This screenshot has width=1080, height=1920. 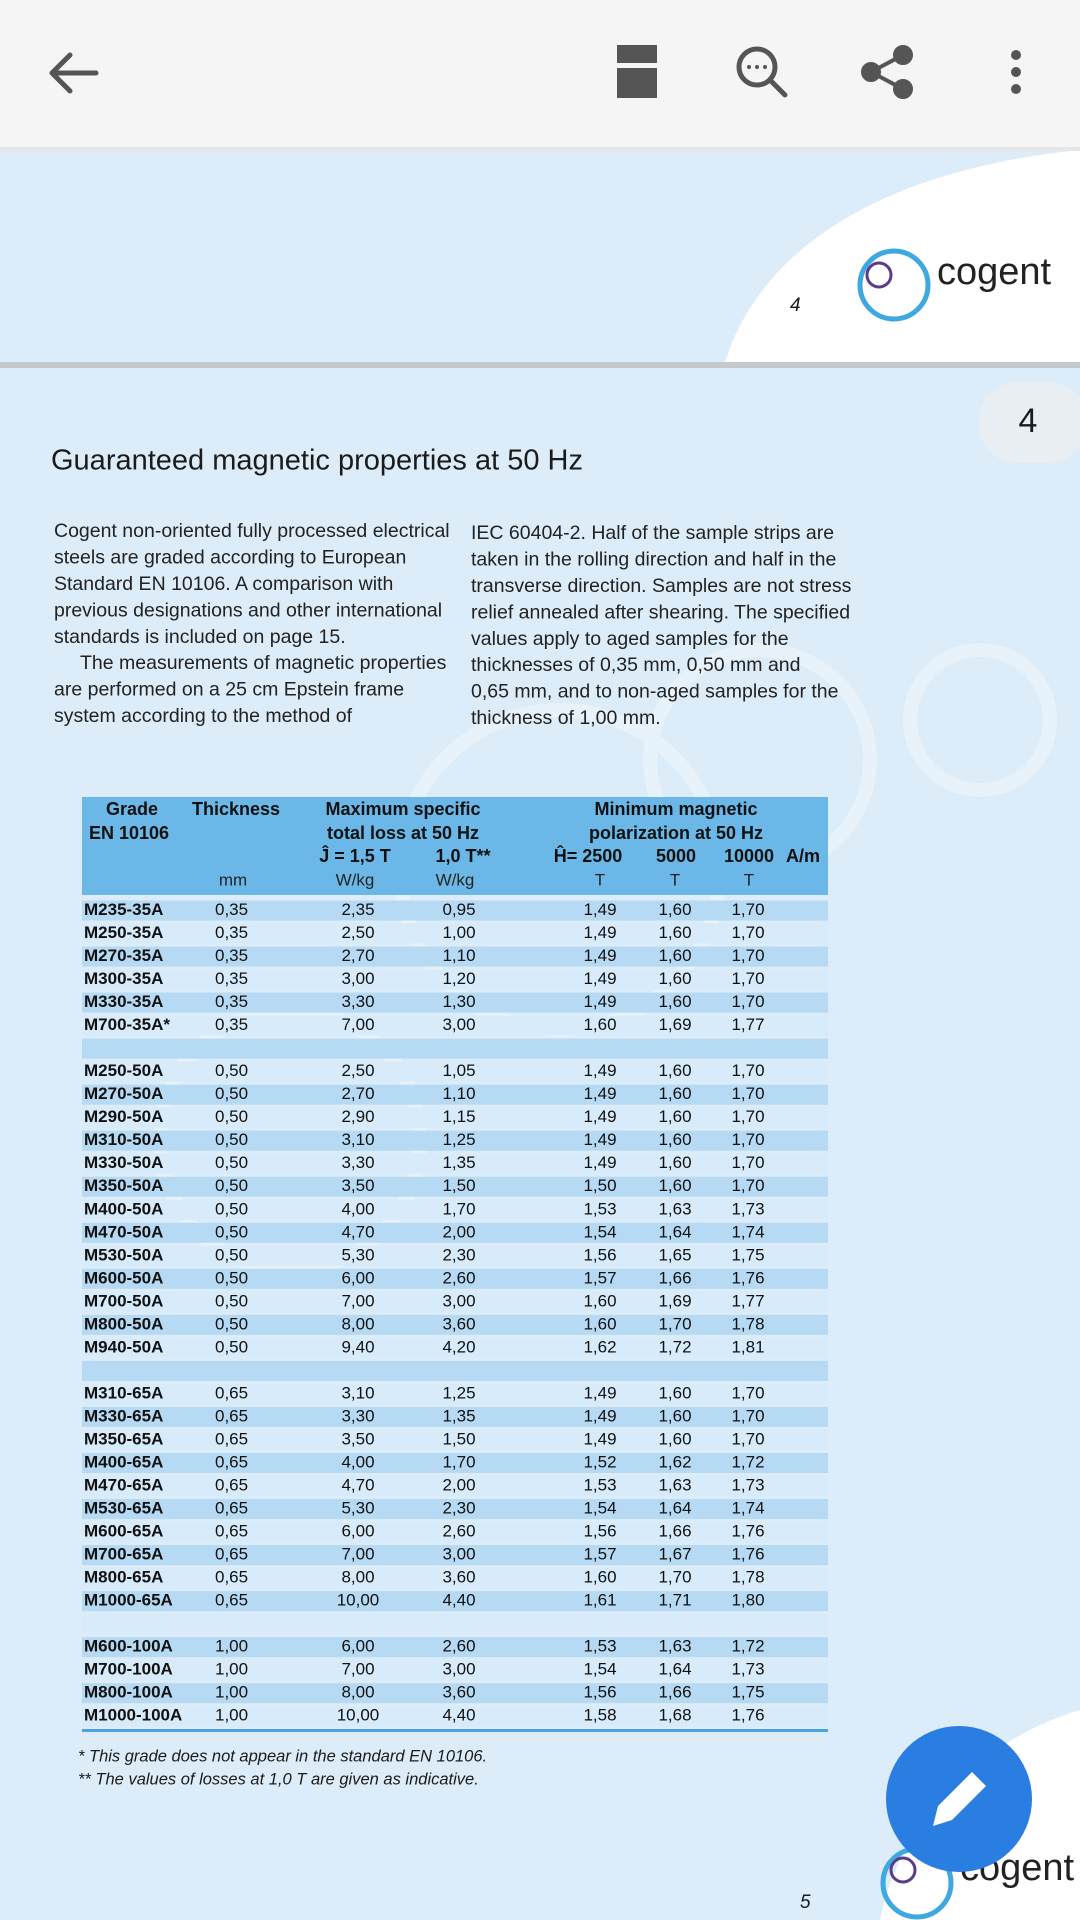 What do you see at coordinates (1028, 421) in the screenshot?
I see `page-badge-number: 4` at bounding box center [1028, 421].